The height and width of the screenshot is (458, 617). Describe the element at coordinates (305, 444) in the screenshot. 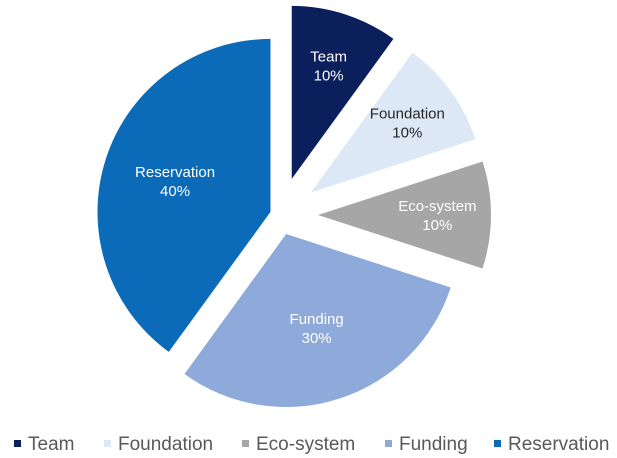

I see `legend-label-eco-system: Eco-system` at that location.